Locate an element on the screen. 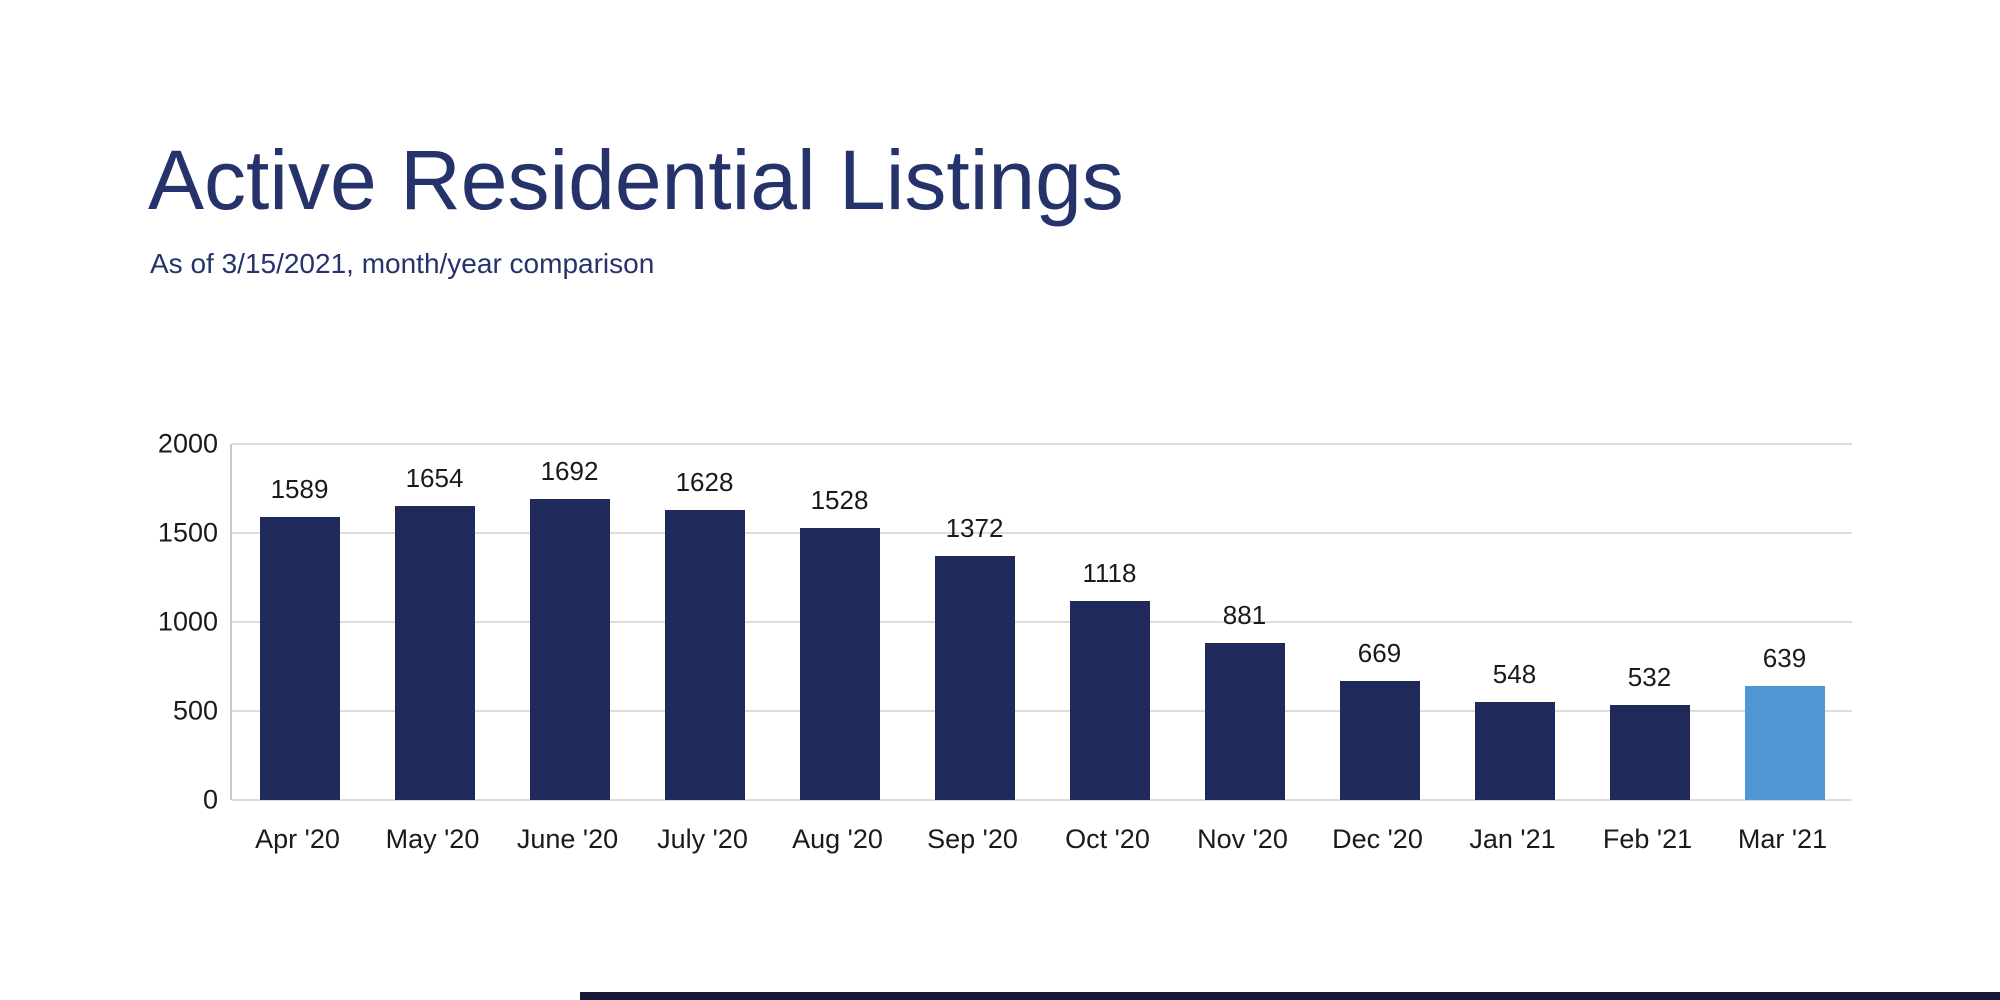 The image size is (2000, 1000). bar-column: 1372 is located at coordinates (974, 622).